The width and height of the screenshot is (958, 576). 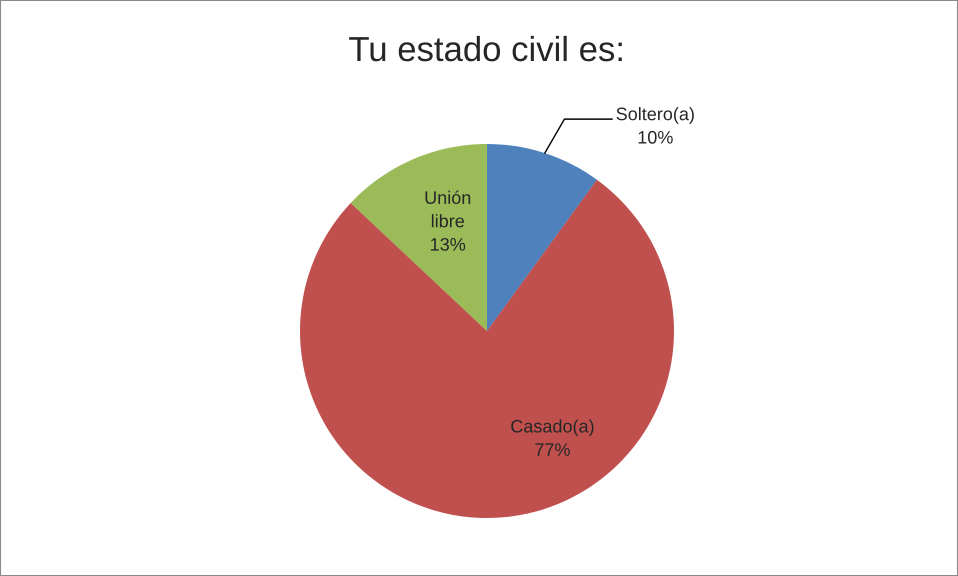 I want to click on chart-title: Tu estado civil es:, so click(x=485, y=49).